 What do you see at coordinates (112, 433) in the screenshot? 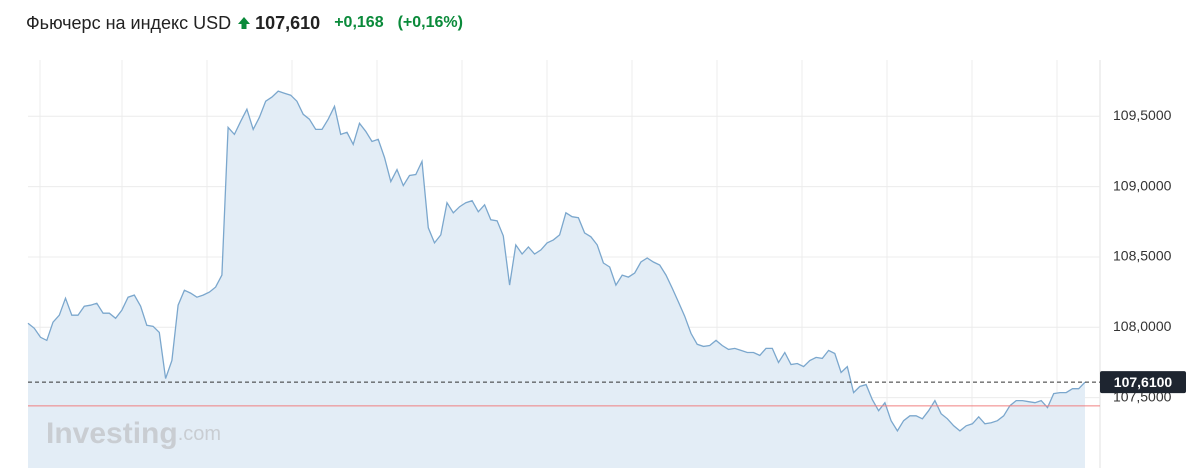
I see `watermark-brand: Investing` at bounding box center [112, 433].